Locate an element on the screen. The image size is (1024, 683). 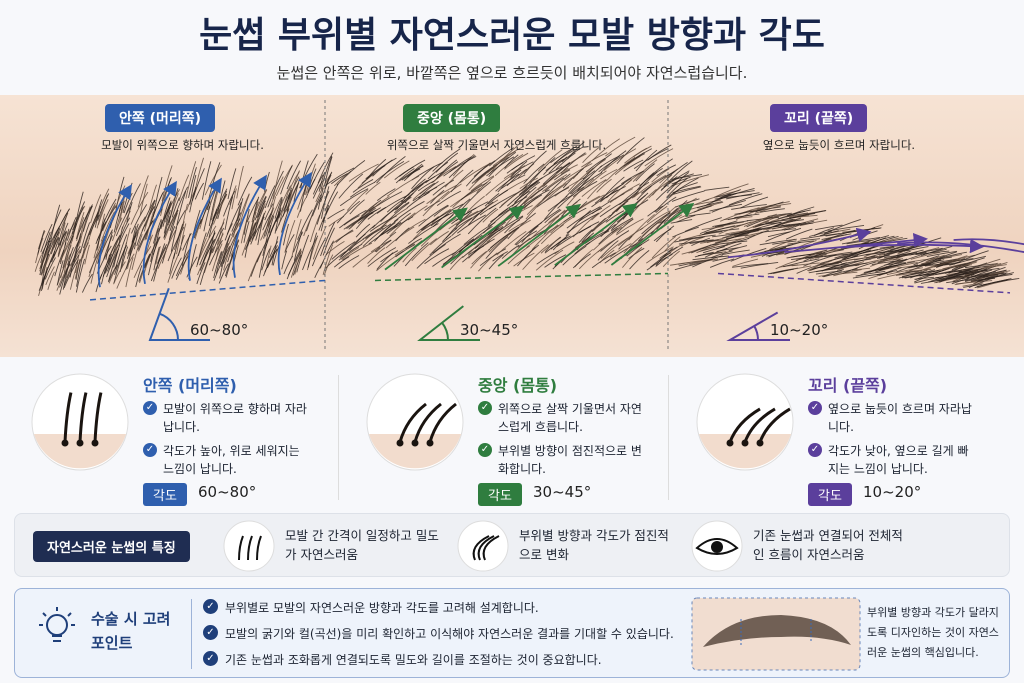
card-divider is located at coordinates (668, 437).